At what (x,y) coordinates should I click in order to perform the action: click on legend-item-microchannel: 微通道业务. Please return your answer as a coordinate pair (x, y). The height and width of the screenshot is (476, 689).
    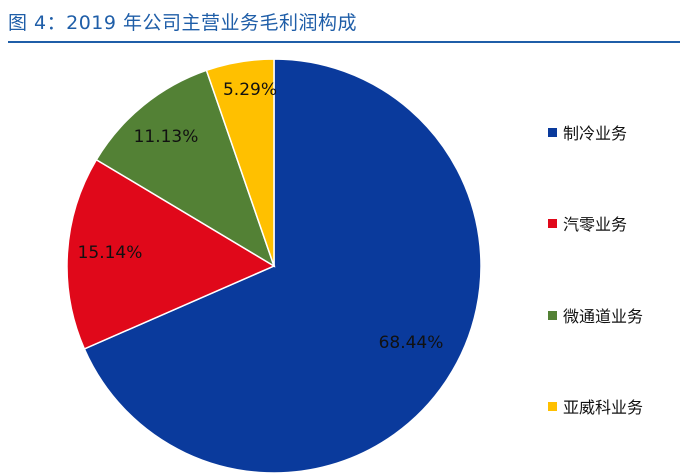
    Looking at the image, I should click on (595, 315).